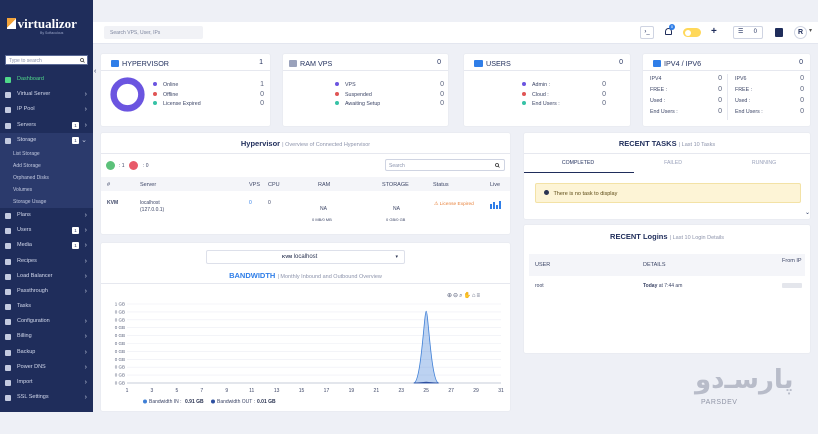  Describe the element at coordinates (714, 31) in the screenshot. I see `add-button: +` at that location.